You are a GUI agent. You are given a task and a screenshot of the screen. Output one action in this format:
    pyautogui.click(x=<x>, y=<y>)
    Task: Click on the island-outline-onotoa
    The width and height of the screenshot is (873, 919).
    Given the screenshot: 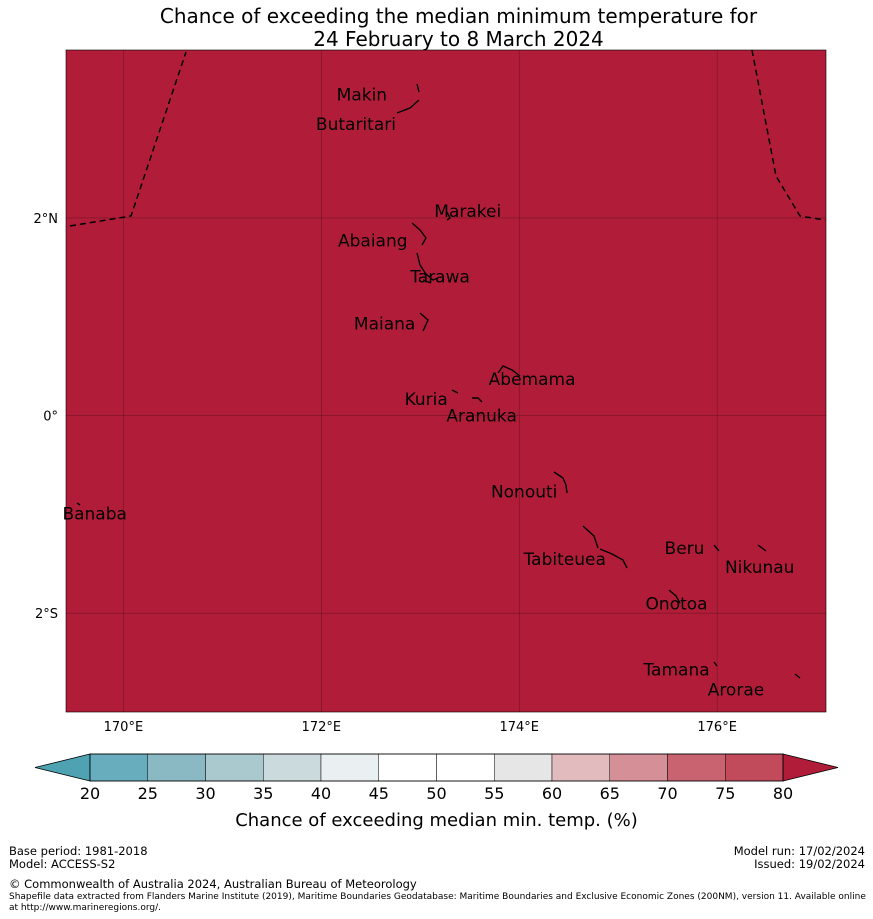 What is the action you would take?
    pyautogui.click(x=674, y=596)
    